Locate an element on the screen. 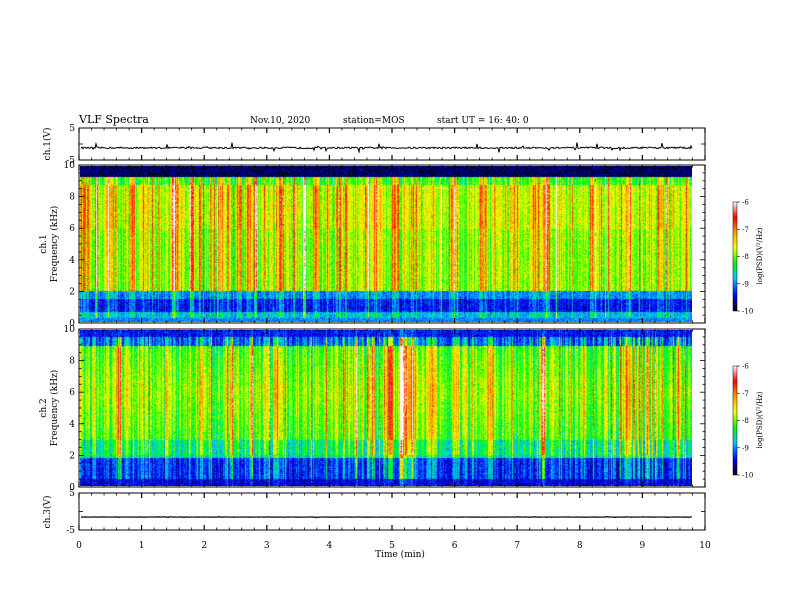 Image resolution: width=792 pixels, height=612 pixels. ch3-waveform-trace is located at coordinates (386, 517).